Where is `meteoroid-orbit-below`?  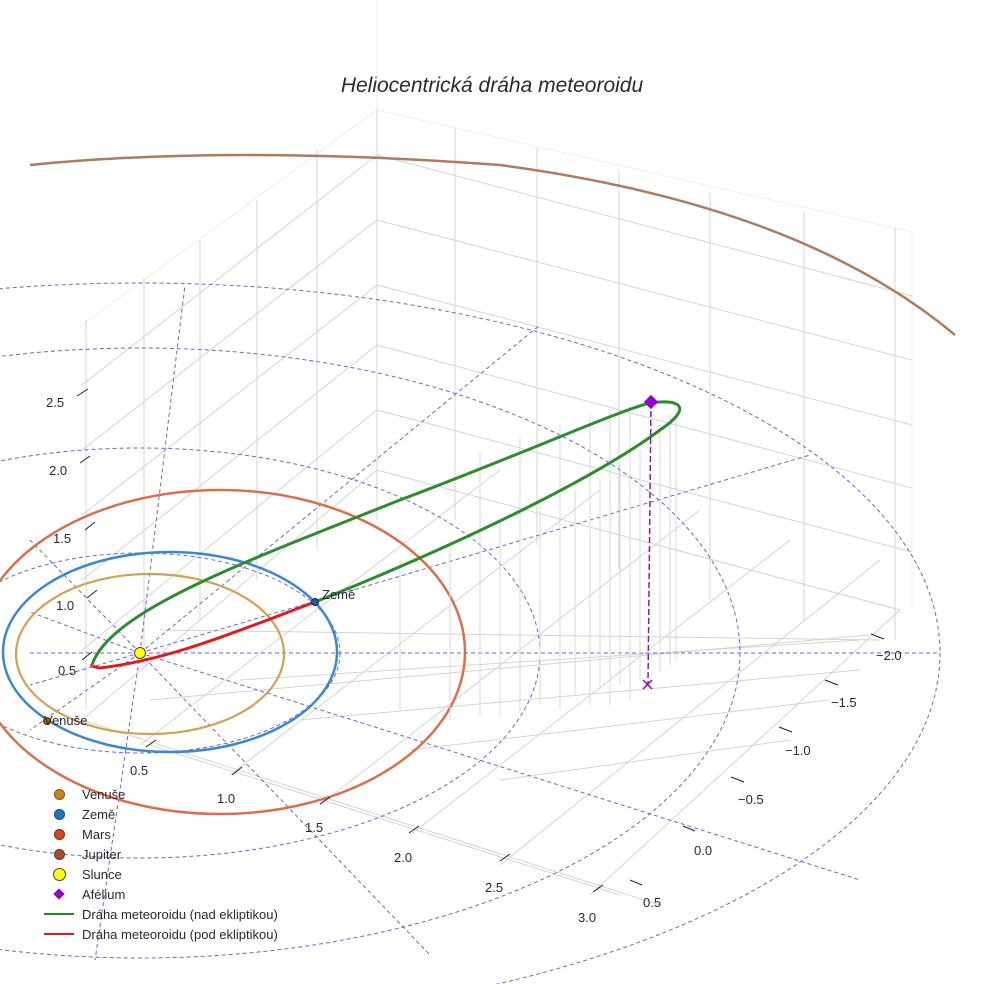
meteoroid-orbit-below is located at coordinates (203, 635).